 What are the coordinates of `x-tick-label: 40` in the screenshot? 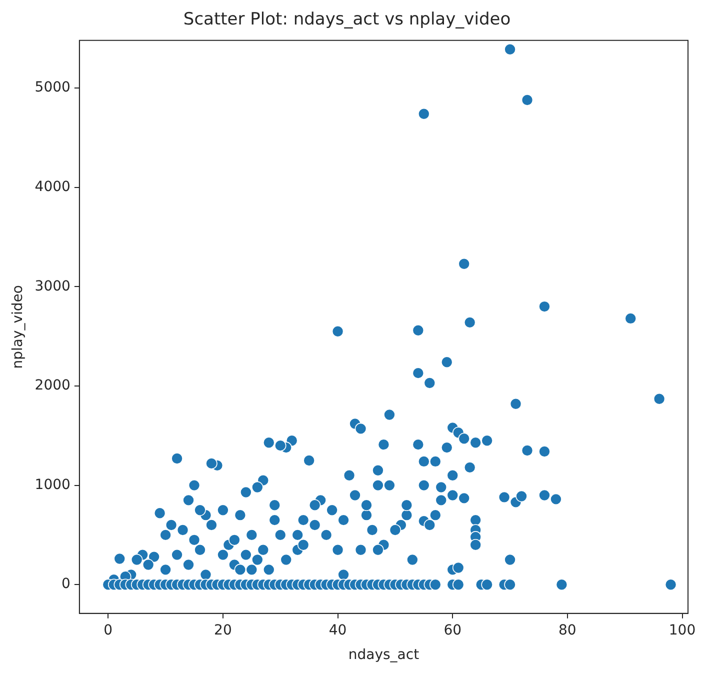 It's located at (337, 630).